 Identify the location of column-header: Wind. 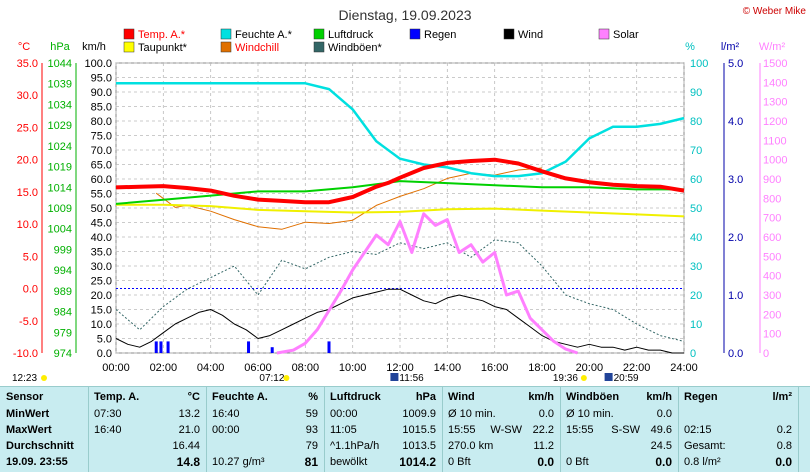
(461, 397).